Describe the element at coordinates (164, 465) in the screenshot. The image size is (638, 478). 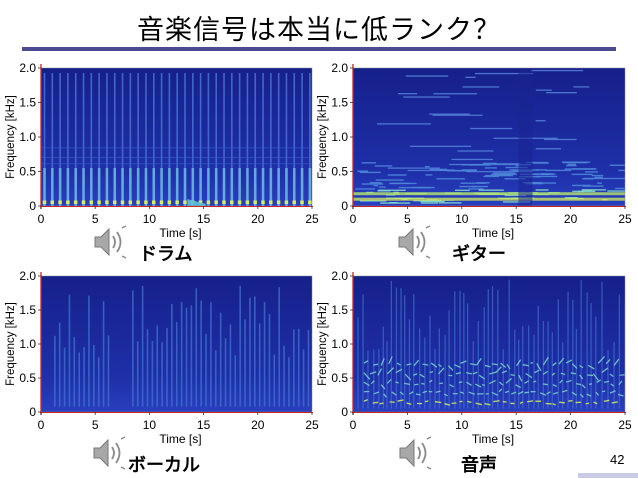
I see `label-vocal: ボーカル` at that location.